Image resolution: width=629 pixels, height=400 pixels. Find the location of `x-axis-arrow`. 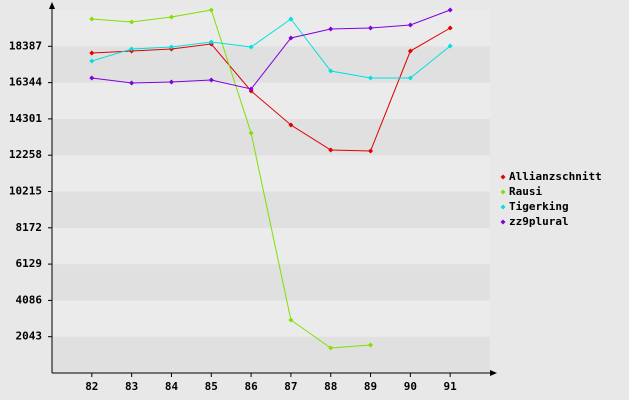

x-axis-arrow is located at coordinates (493, 373).